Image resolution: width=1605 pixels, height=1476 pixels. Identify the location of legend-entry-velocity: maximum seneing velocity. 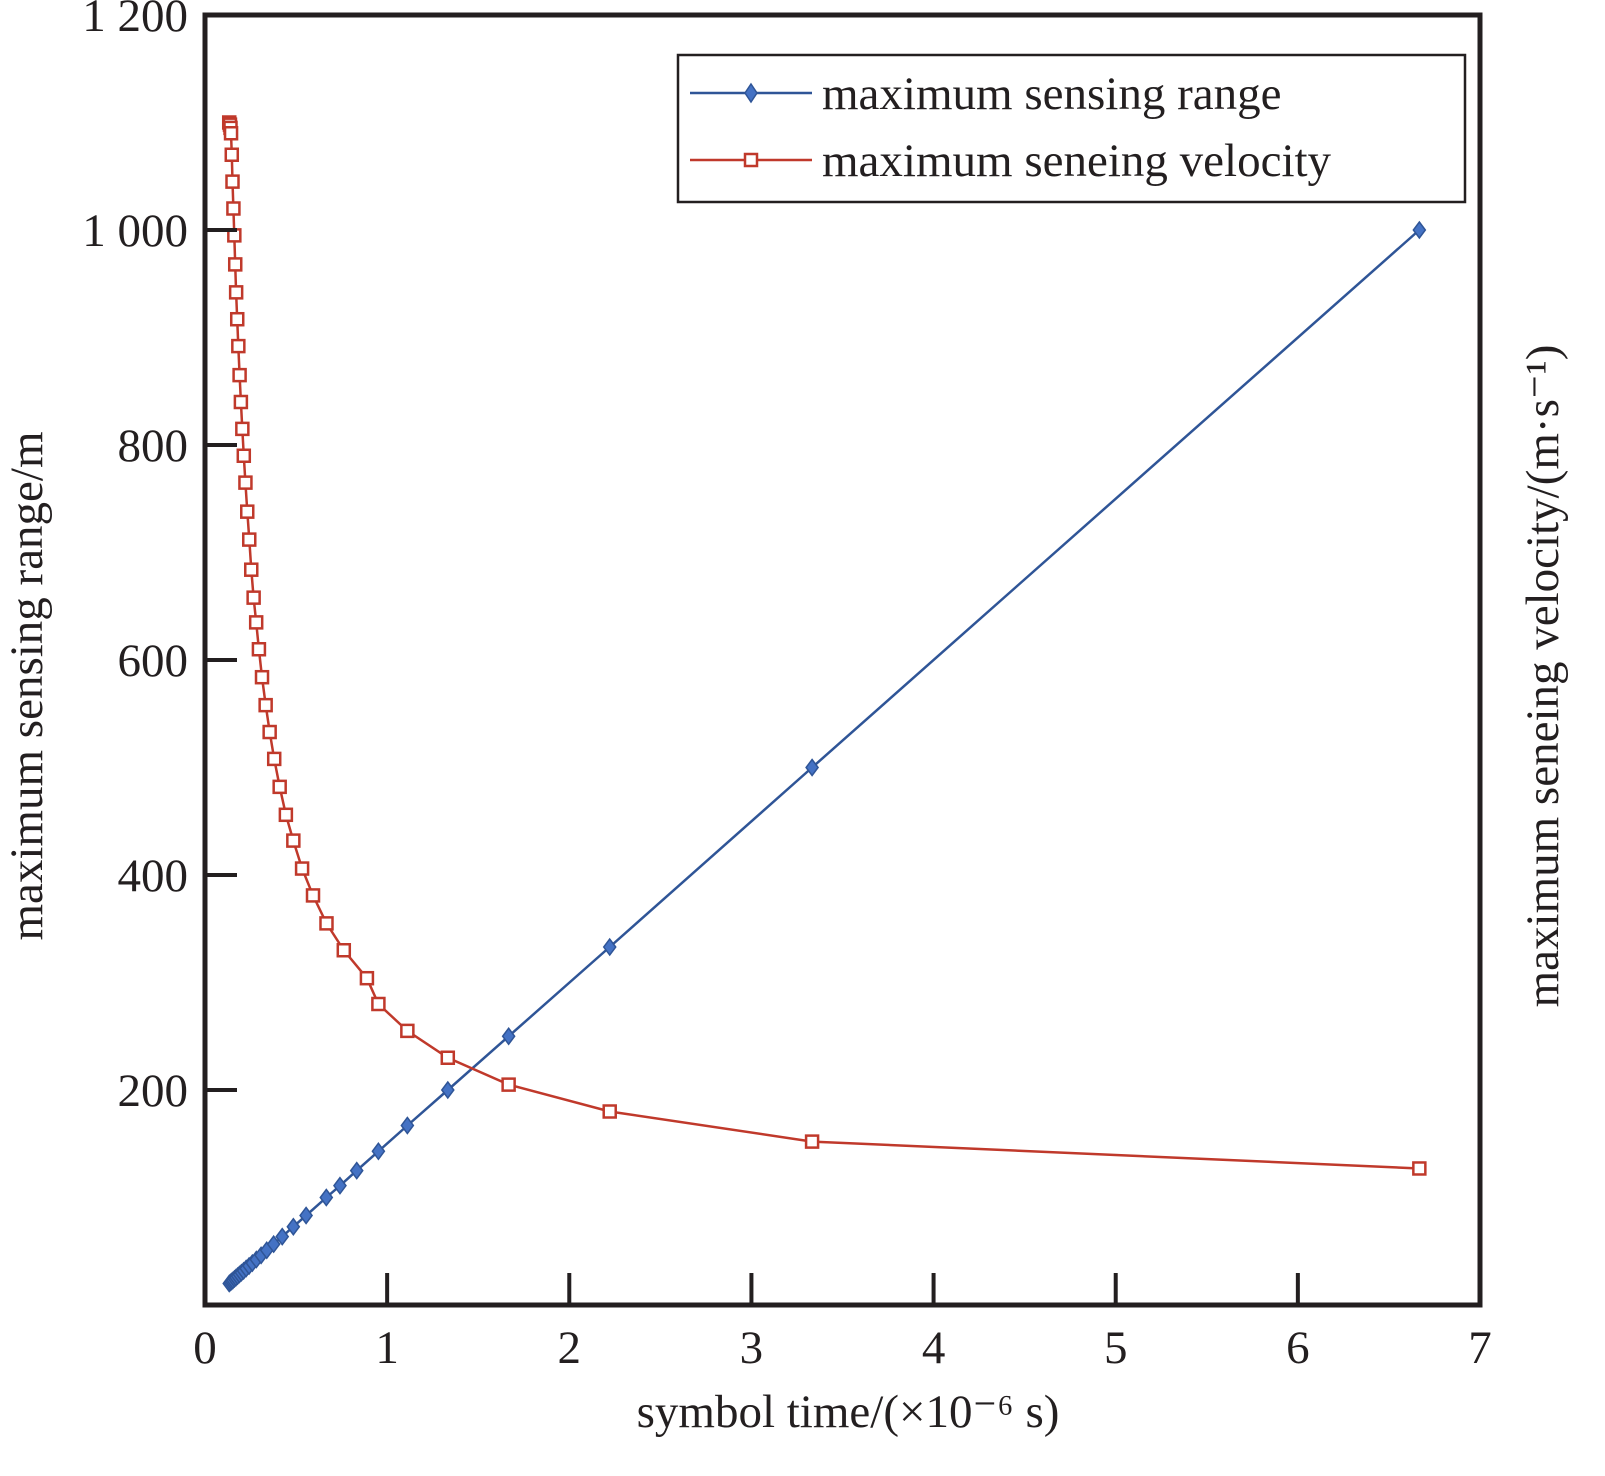
(1011, 161).